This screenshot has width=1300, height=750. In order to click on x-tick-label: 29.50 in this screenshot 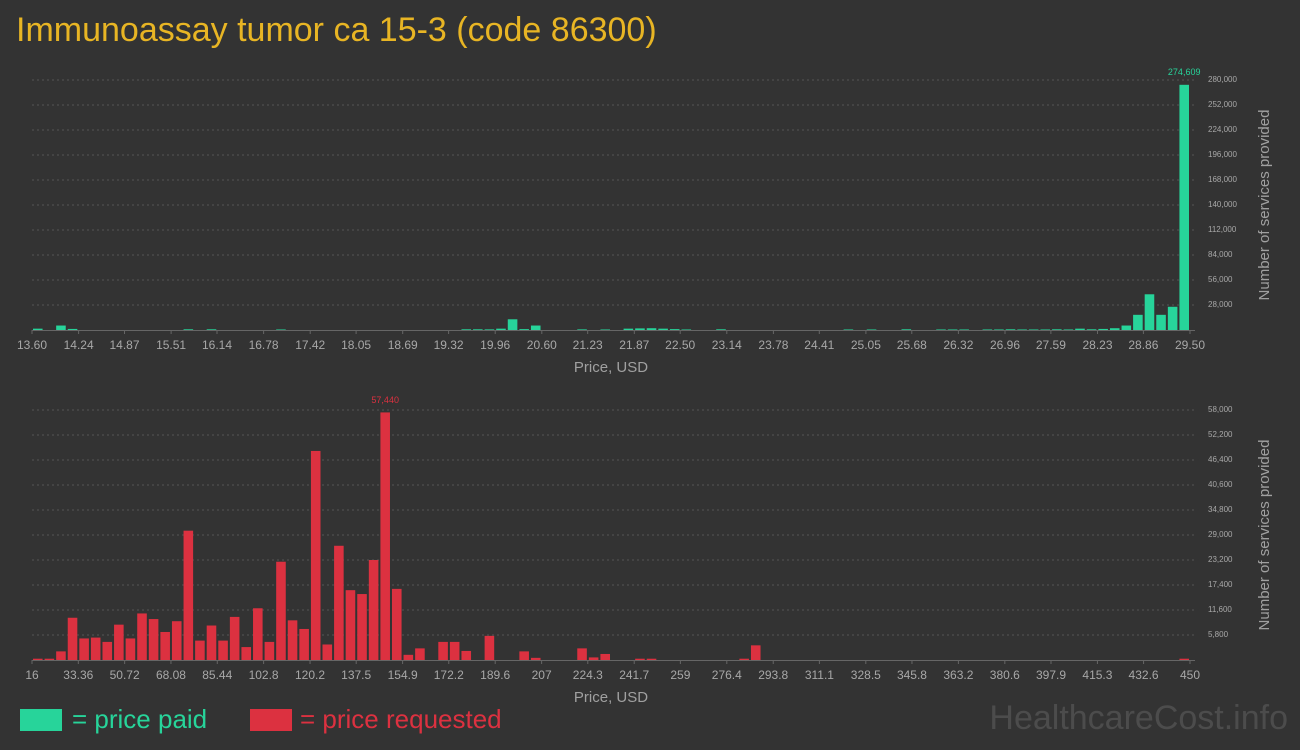, I will do `click(1190, 345)`.